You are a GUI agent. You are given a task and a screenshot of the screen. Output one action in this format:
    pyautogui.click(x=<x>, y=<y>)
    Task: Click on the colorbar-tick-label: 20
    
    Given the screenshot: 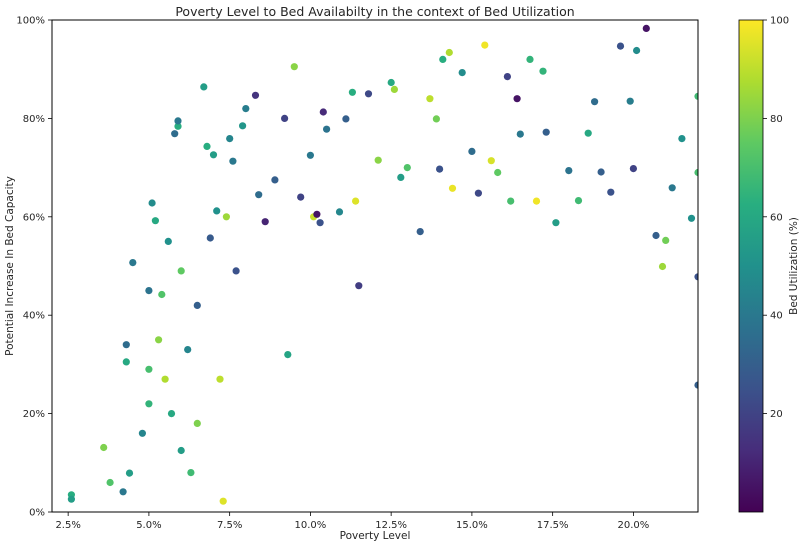 What is the action you would take?
    pyautogui.click(x=776, y=414)
    